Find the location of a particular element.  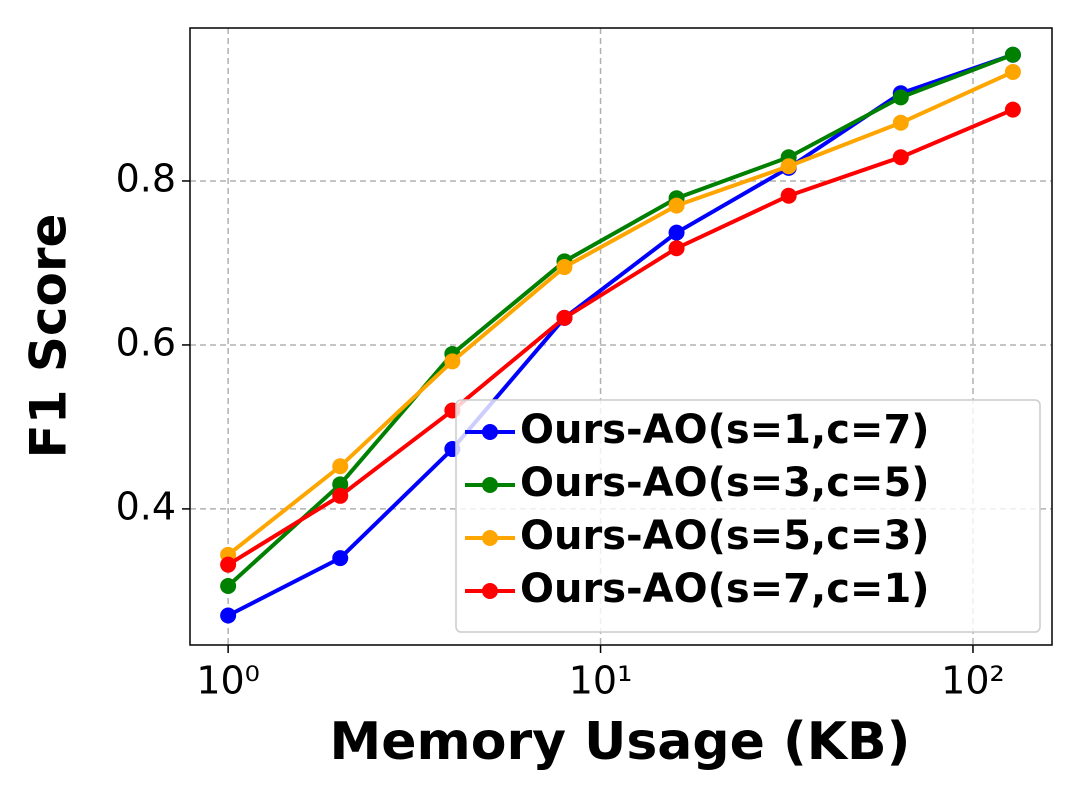

legend-label: Ours-AO(s=1,c=7) is located at coordinates (725, 430).